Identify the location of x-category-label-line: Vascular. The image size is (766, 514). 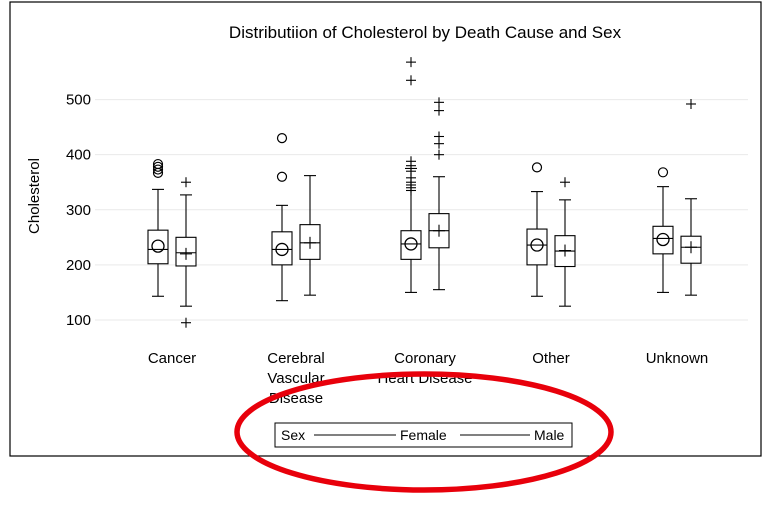
(295, 378).